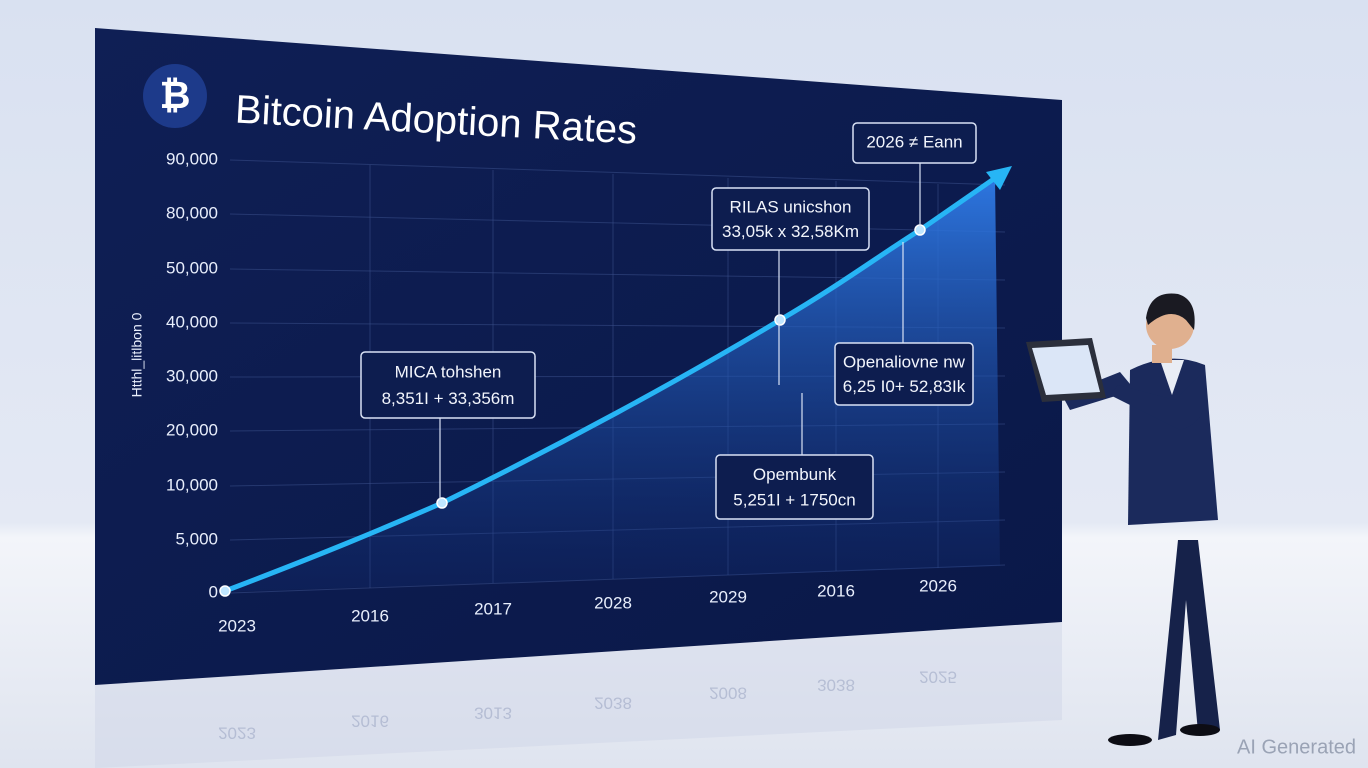 This screenshot has height=768, width=1368. What do you see at coordinates (493, 608) in the screenshot?
I see `x-label: 2017` at bounding box center [493, 608].